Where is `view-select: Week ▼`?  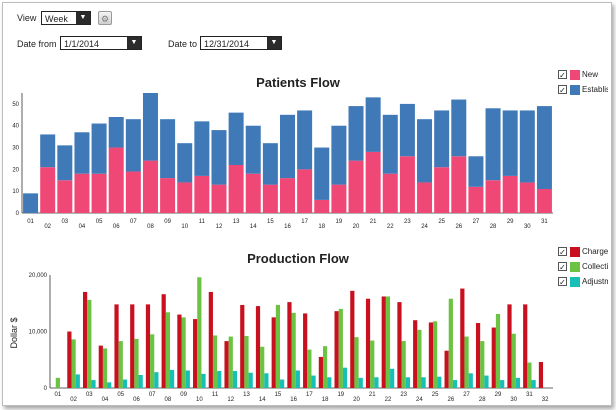
view-select: Week ▼ is located at coordinates (66, 18).